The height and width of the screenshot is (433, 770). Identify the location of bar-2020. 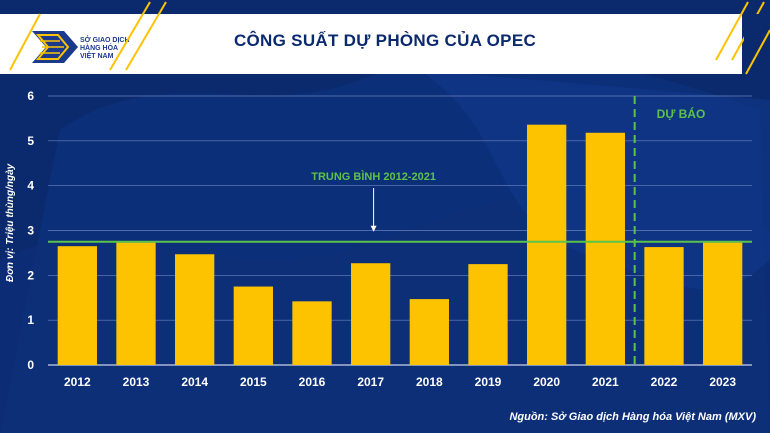
(547, 245).